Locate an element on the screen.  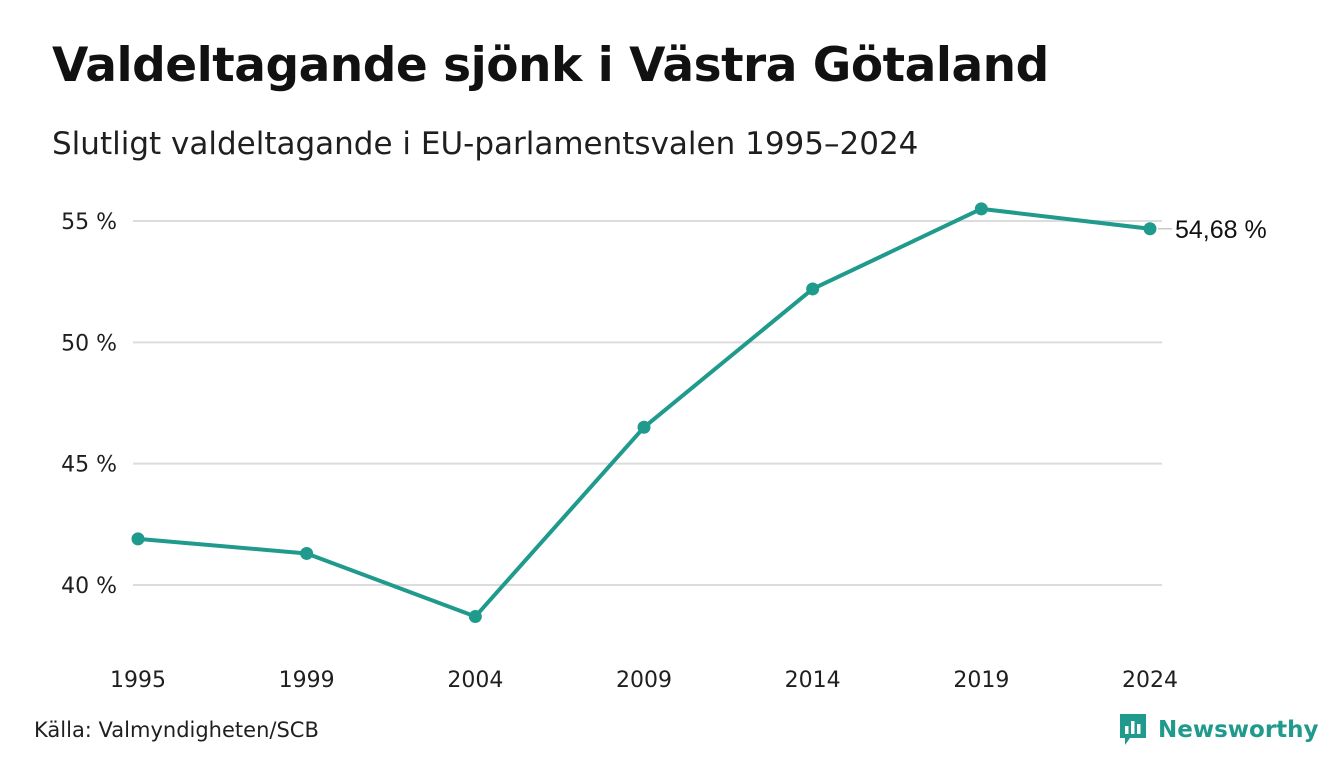
x-tick-label: 1995 is located at coordinates (138, 680).